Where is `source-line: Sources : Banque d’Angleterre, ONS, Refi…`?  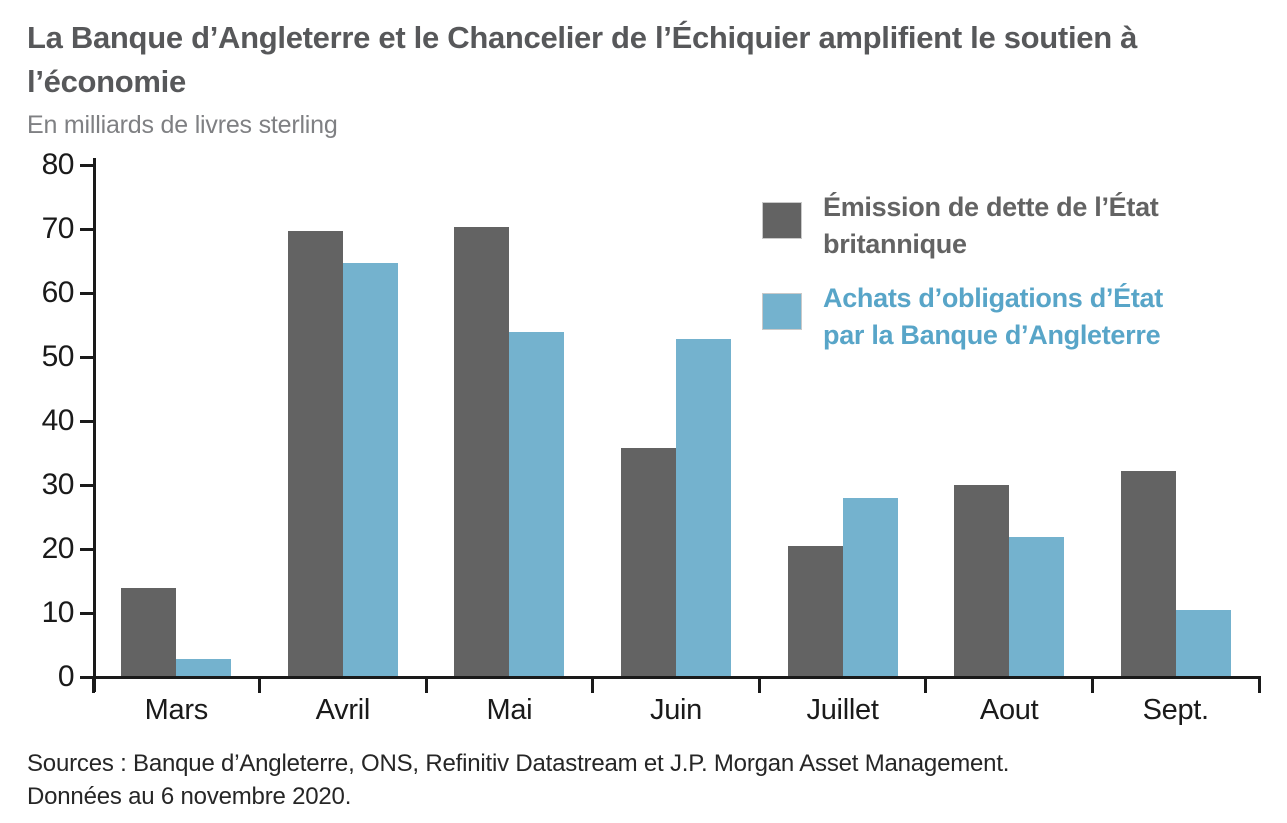 source-line: Sources : Banque d’Angleterre, ONS, Refi… is located at coordinates (518, 763).